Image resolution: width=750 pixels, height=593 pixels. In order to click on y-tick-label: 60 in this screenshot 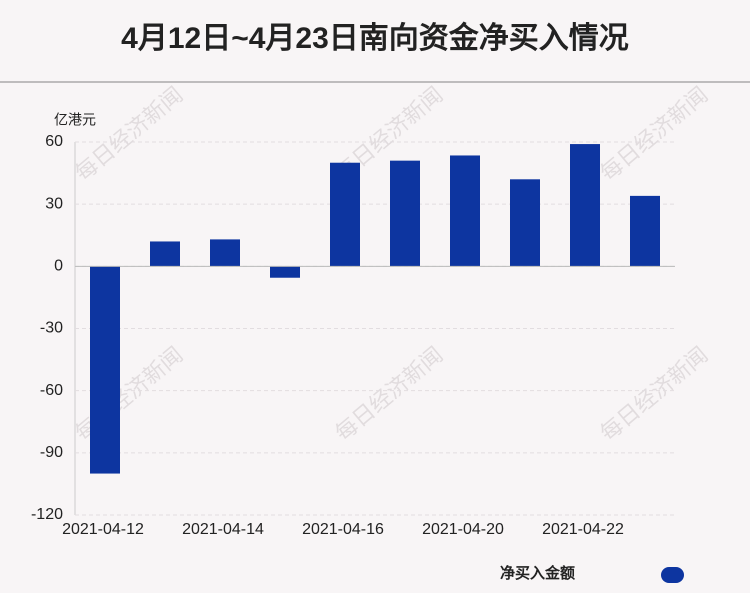, I will do `click(54, 141)`.